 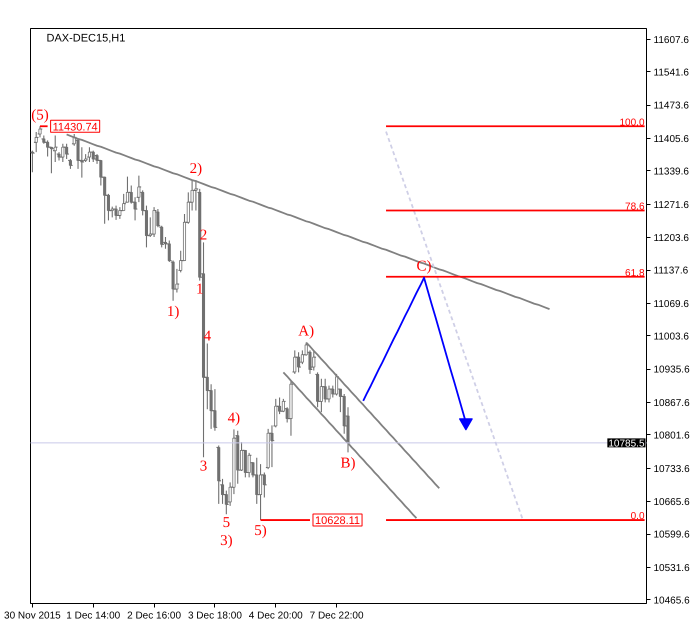 What do you see at coordinates (226, 541) in the screenshot?
I see `annotation: 3)` at bounding box center [226, 541].